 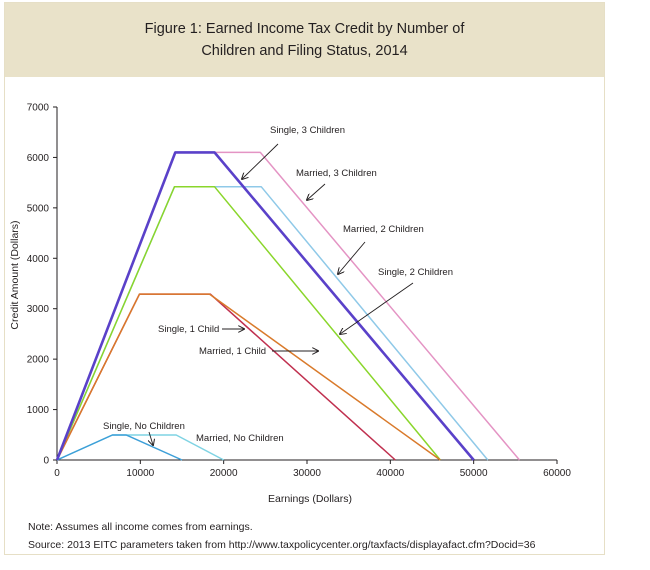 What do you see at coordinates (383, 229) in the screenshot?
I see `annotation-label: Married, 2 Children` at bounding box center [383, 229].